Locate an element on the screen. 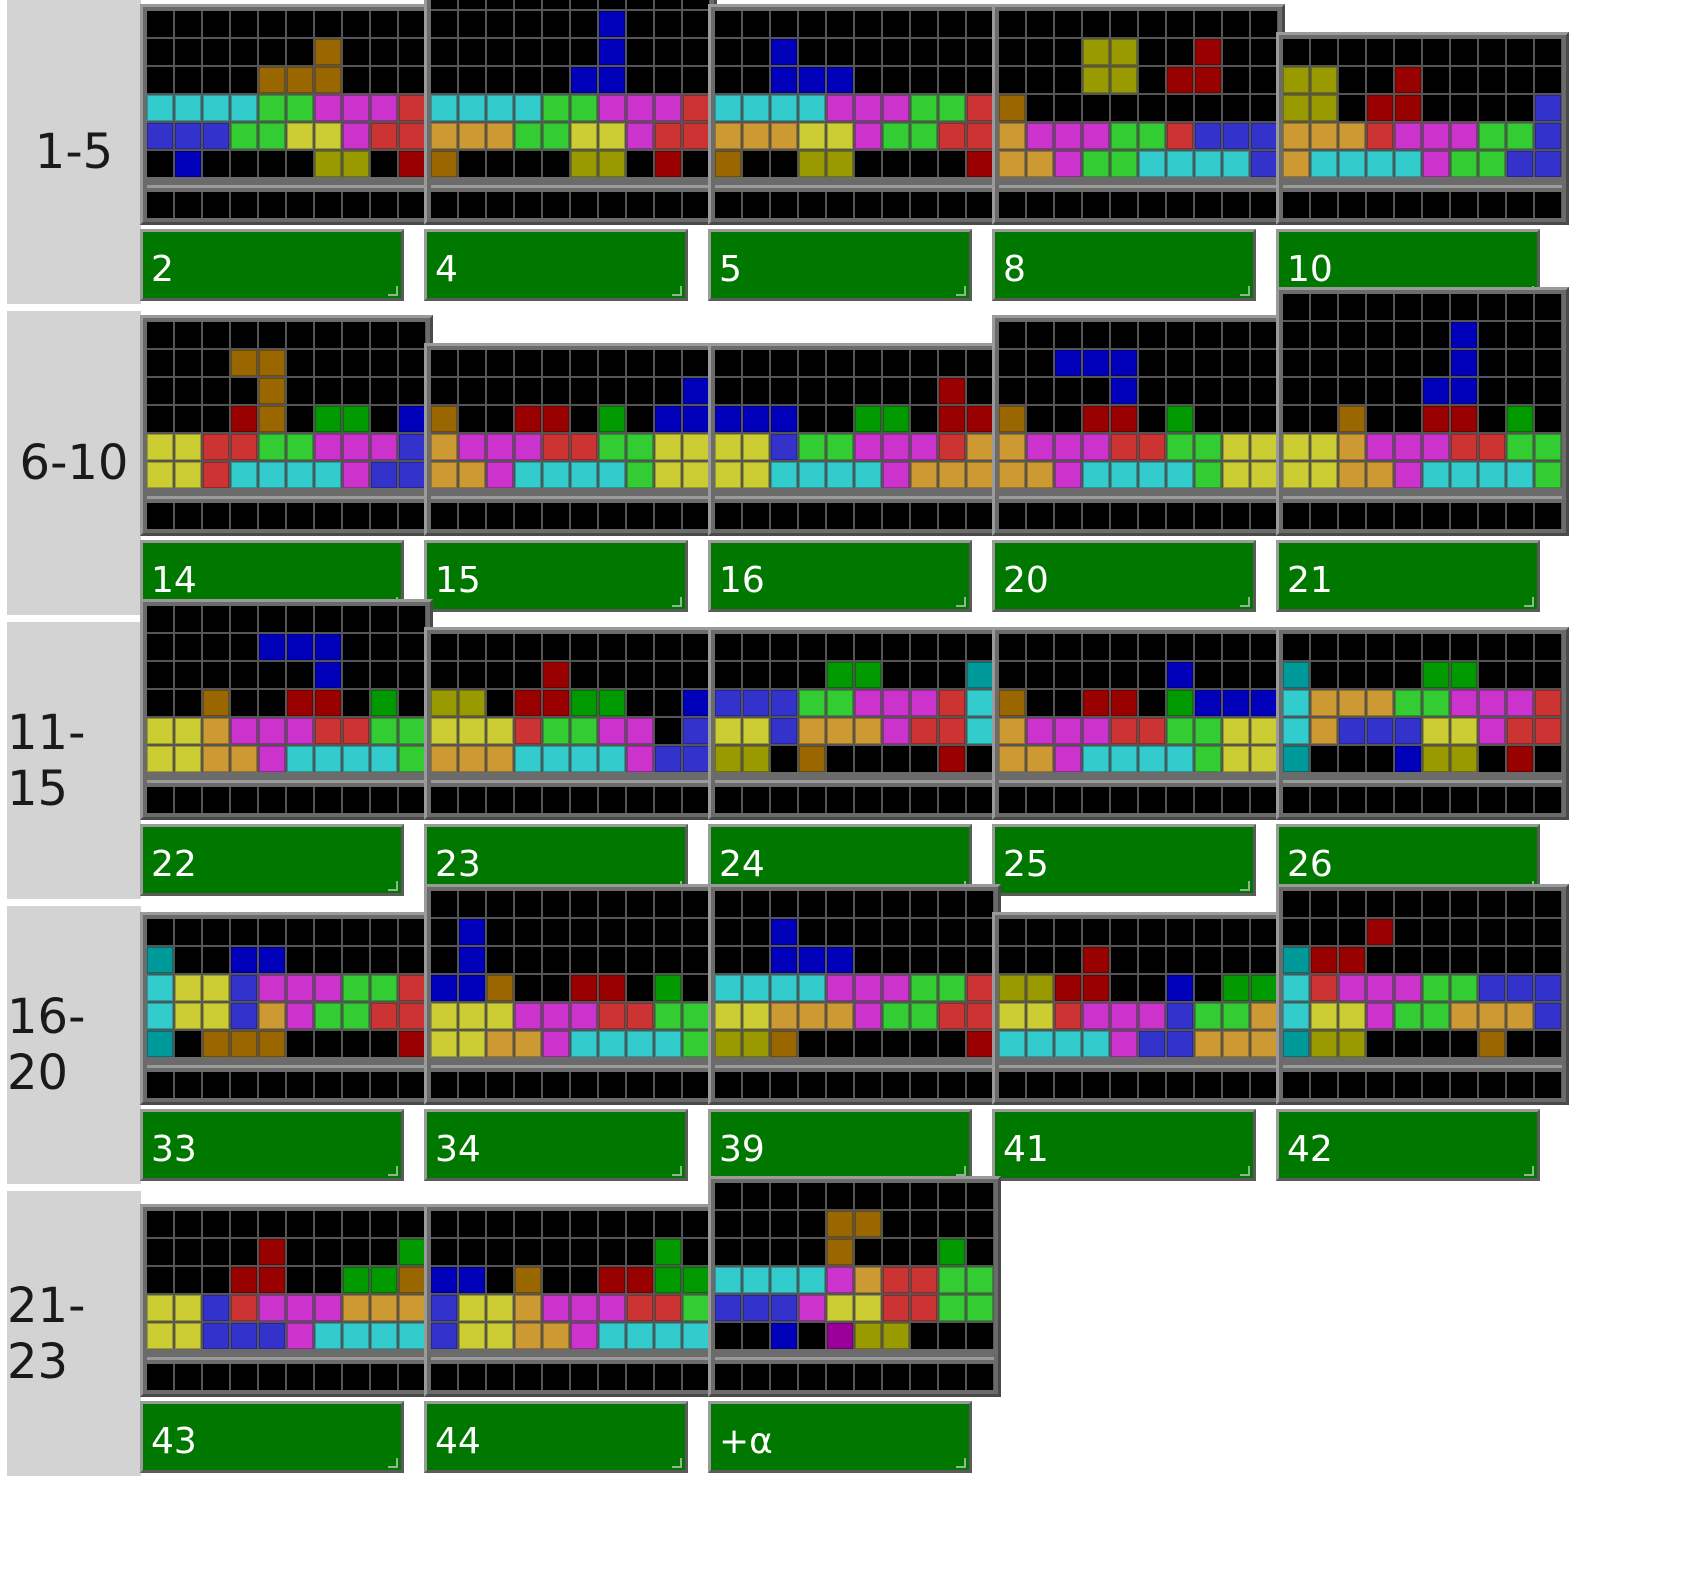 The height and width of the screenshot is (1587, 1687). answer-textarea: 41 is located at coordinates (1124, 1145).